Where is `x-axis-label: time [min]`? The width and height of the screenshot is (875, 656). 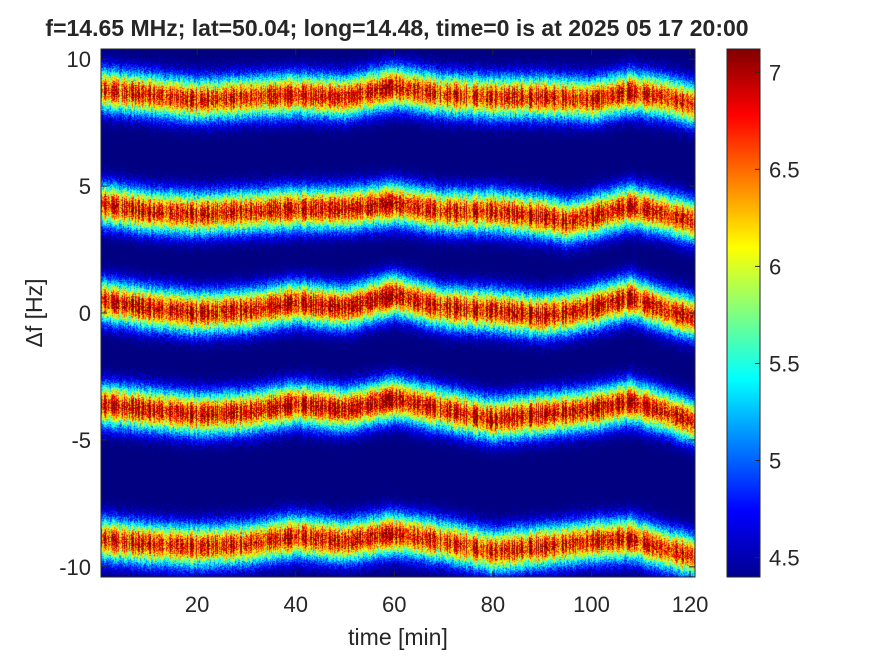
x-axis-label: time [min] is located at coordinates (398, 637).